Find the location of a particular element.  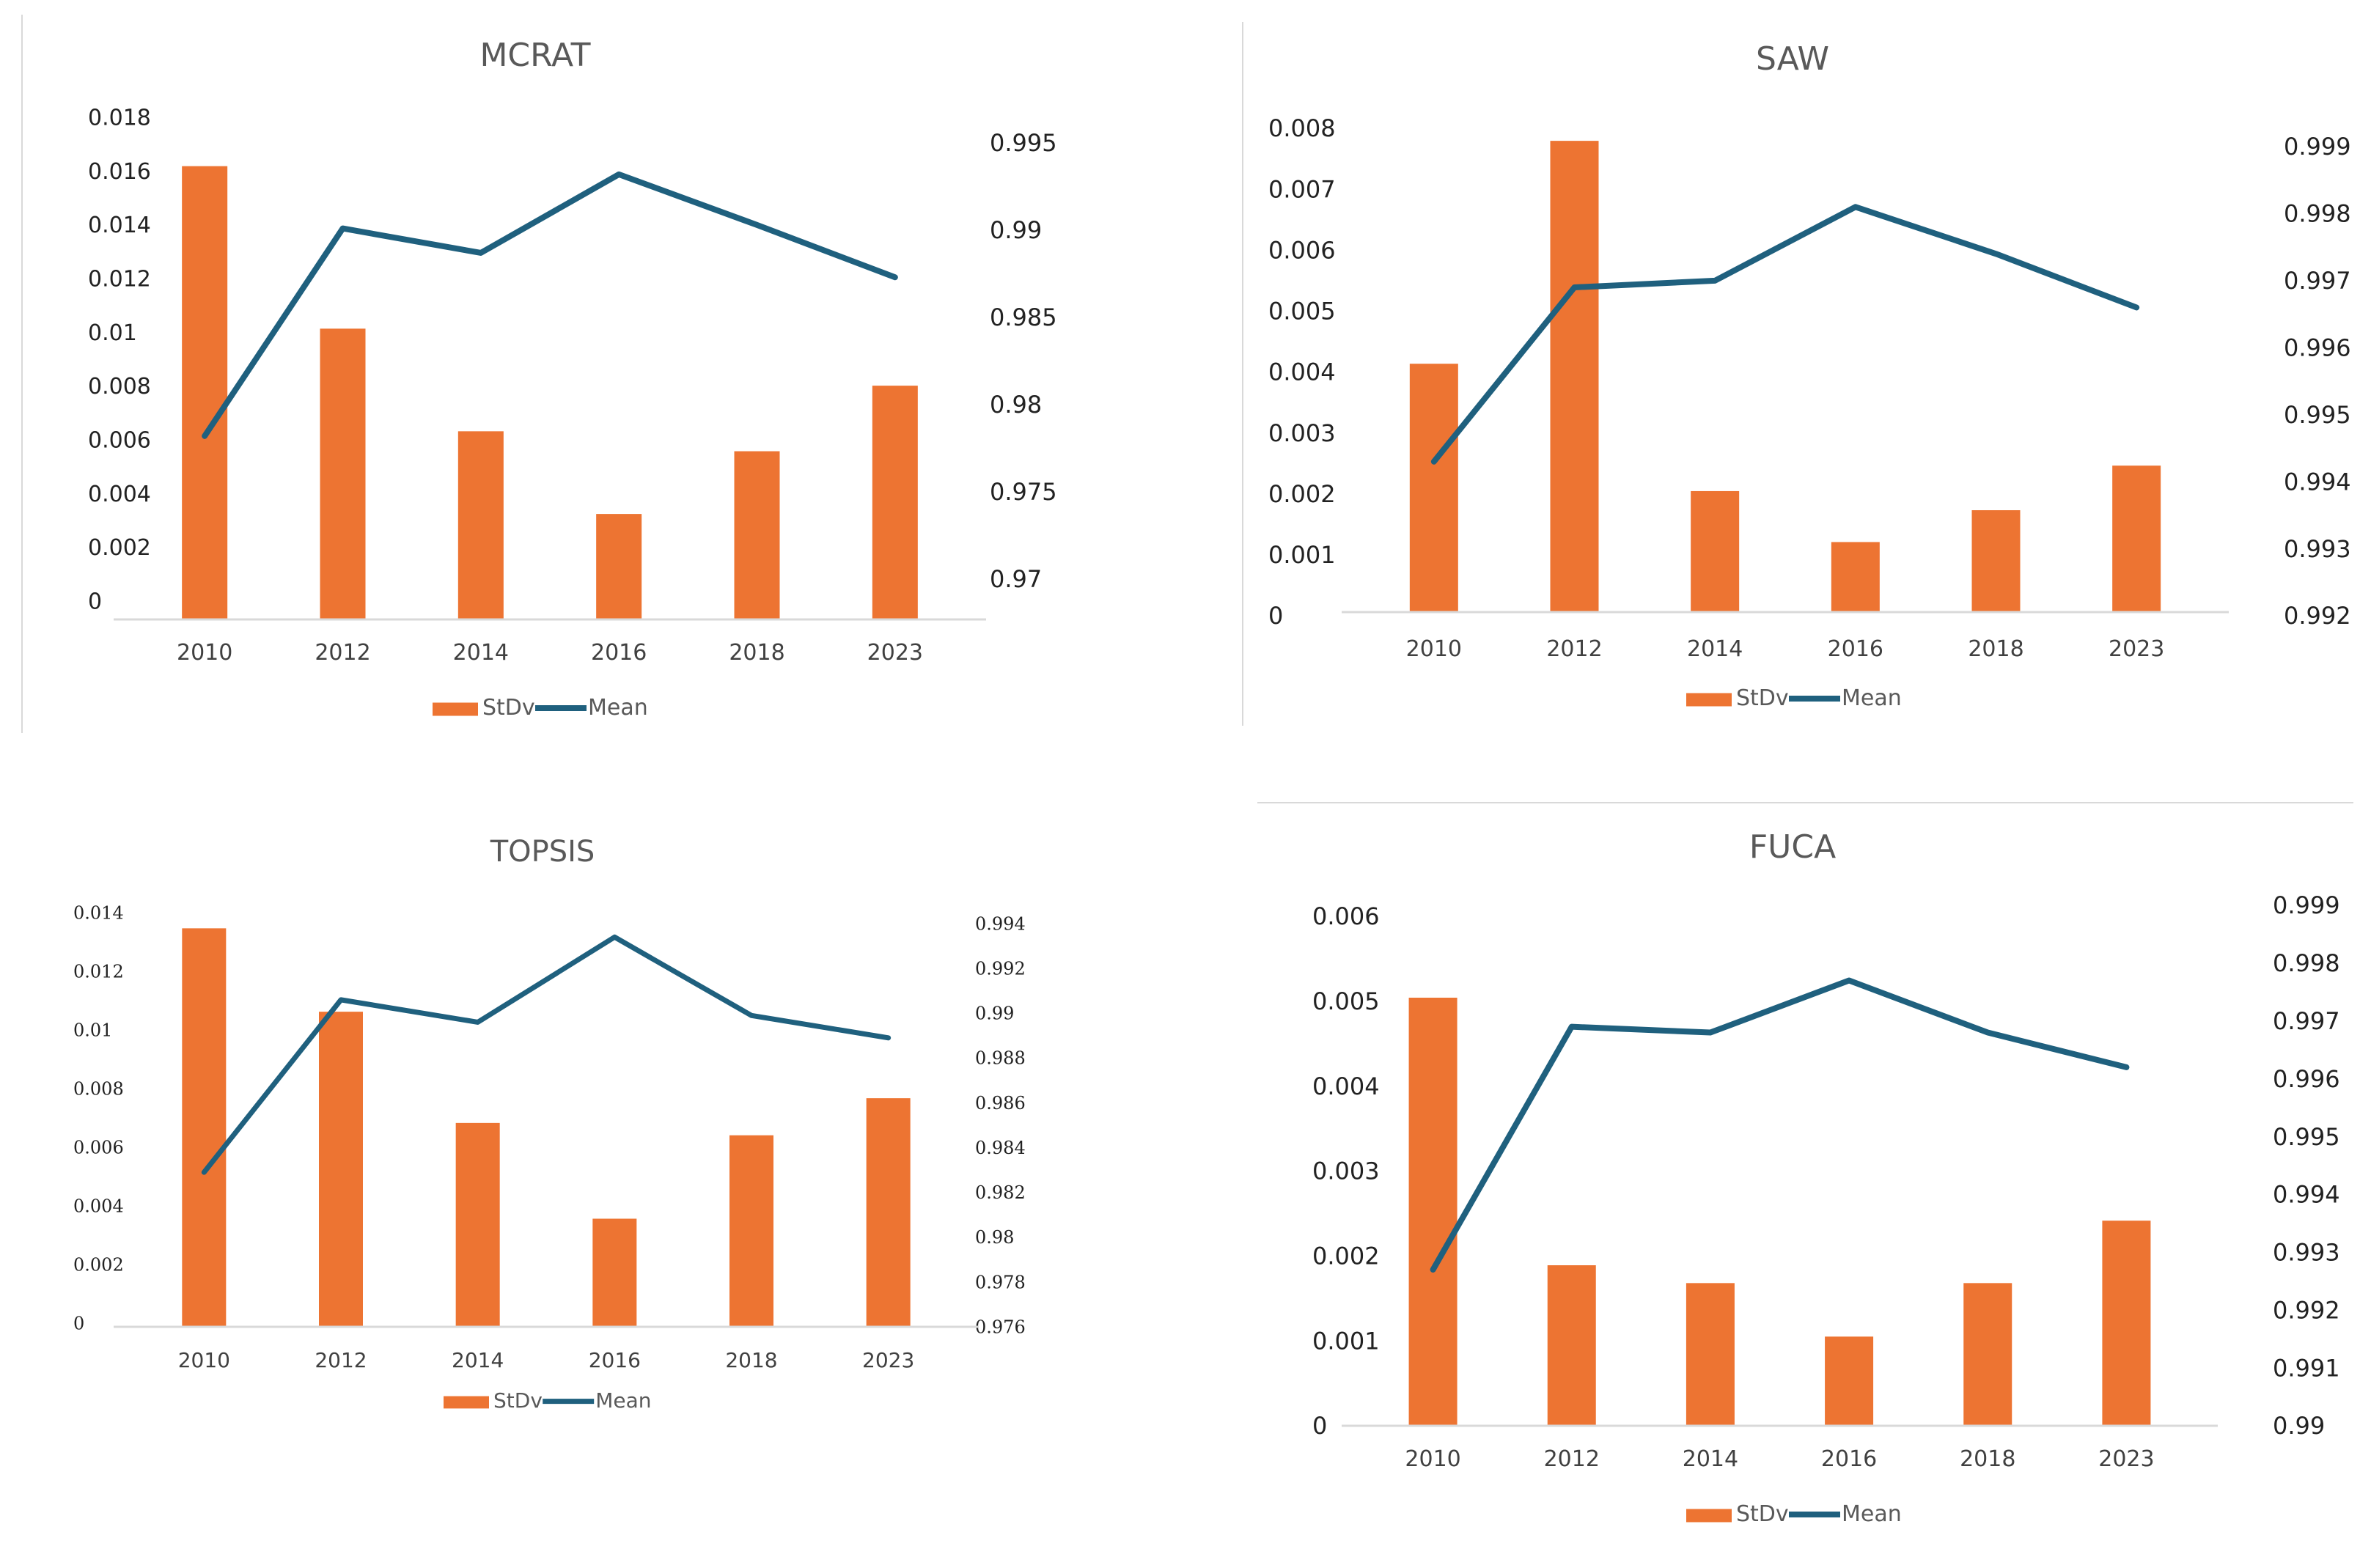

mcrat-right-tick: 0.985 is located at coordinates (1023, 317).